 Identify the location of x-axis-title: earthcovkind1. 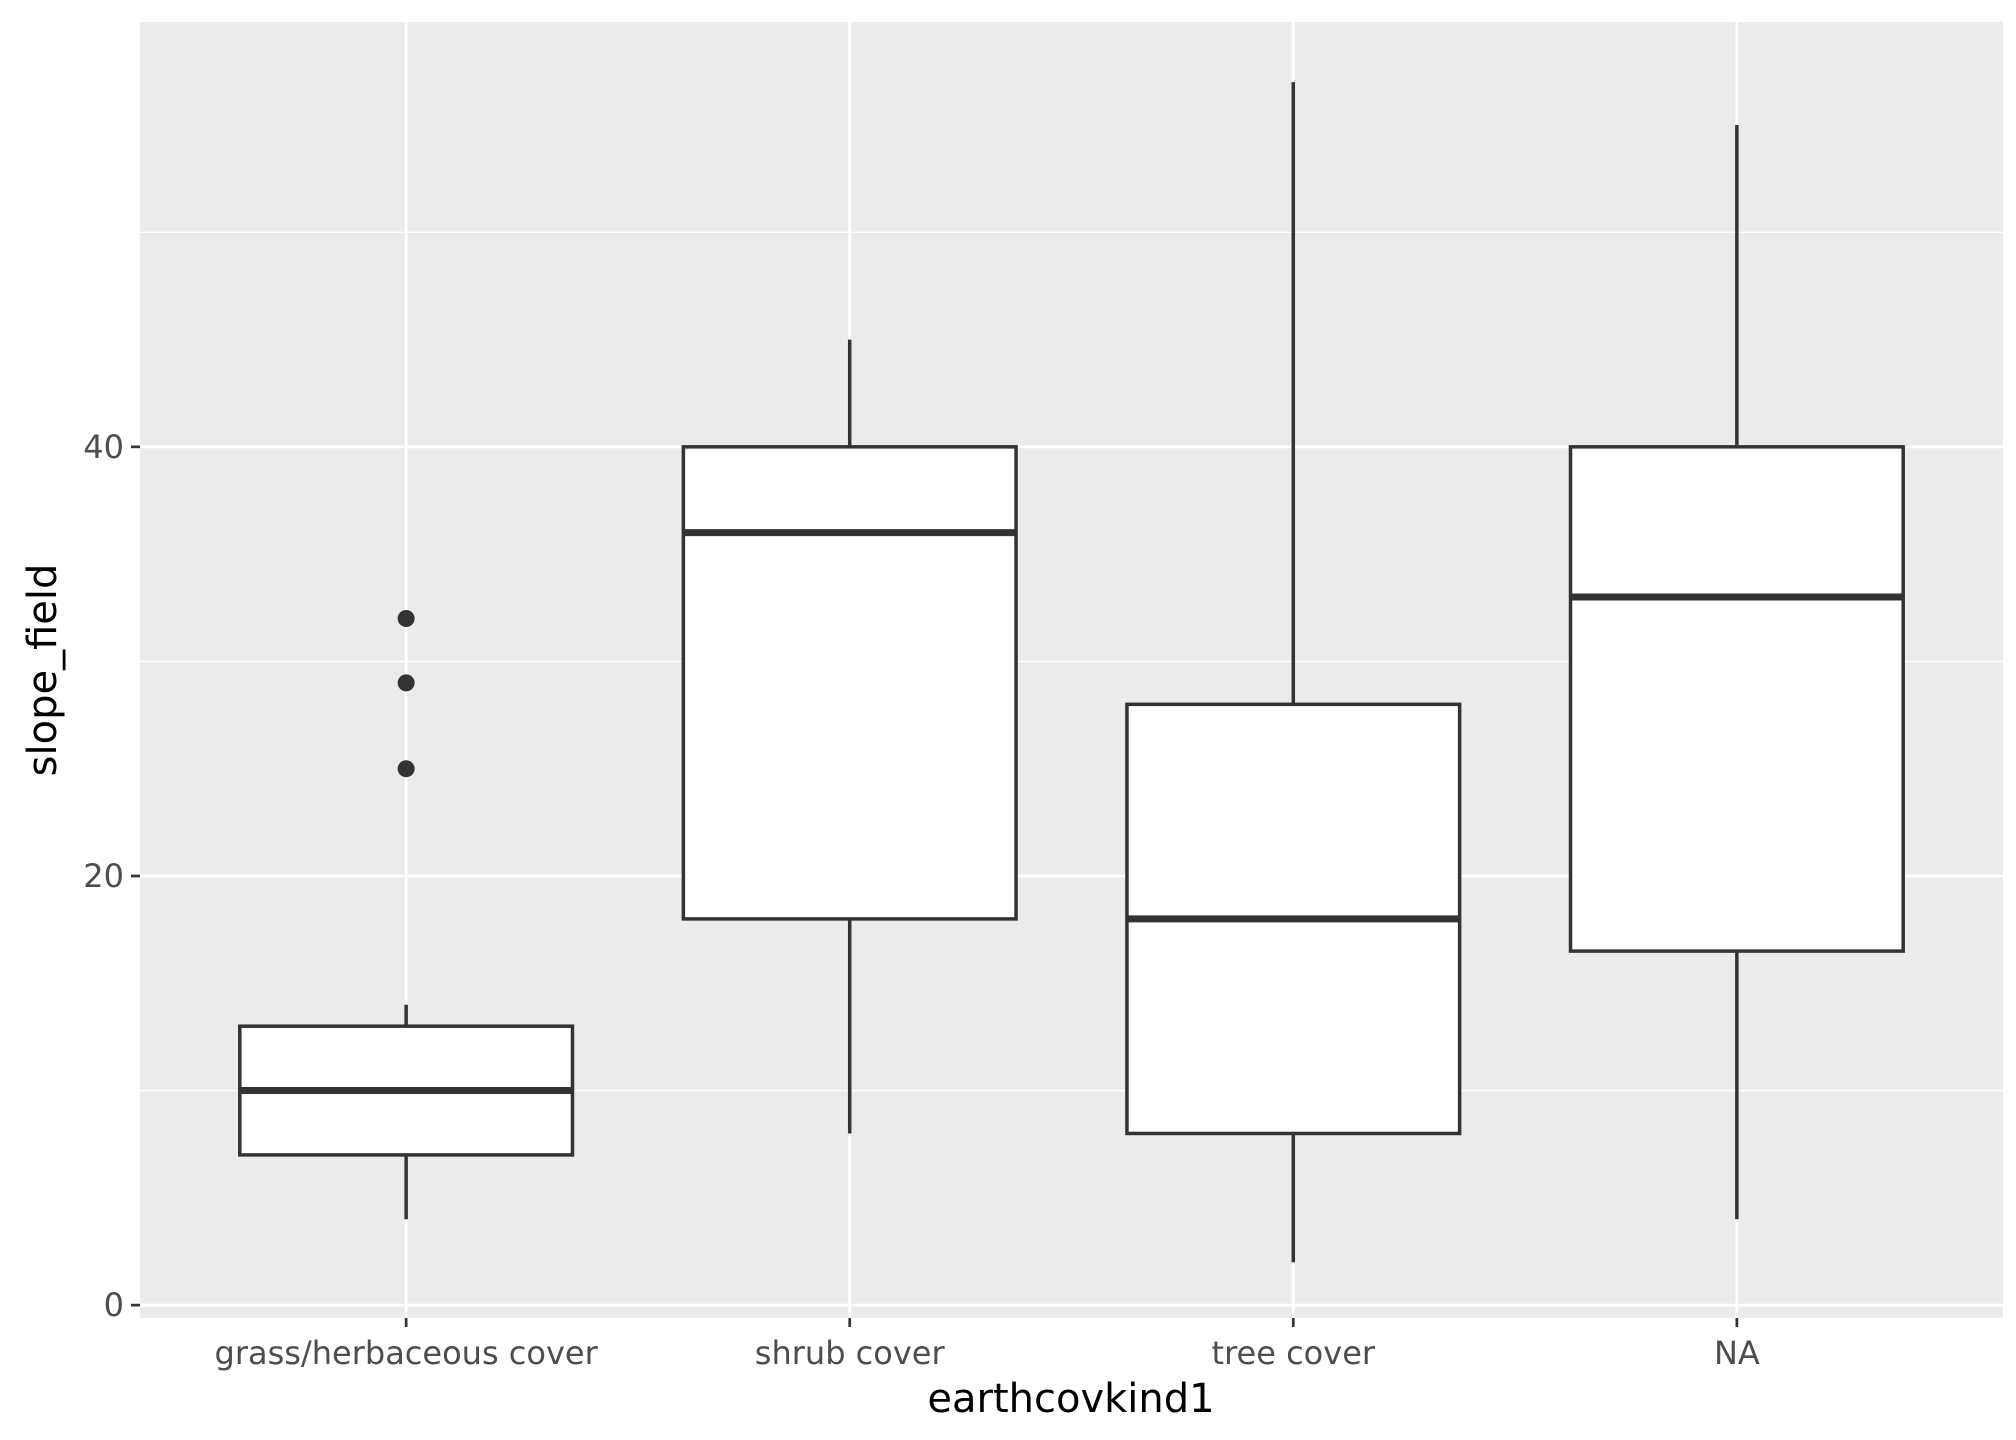
(1070, 1399).